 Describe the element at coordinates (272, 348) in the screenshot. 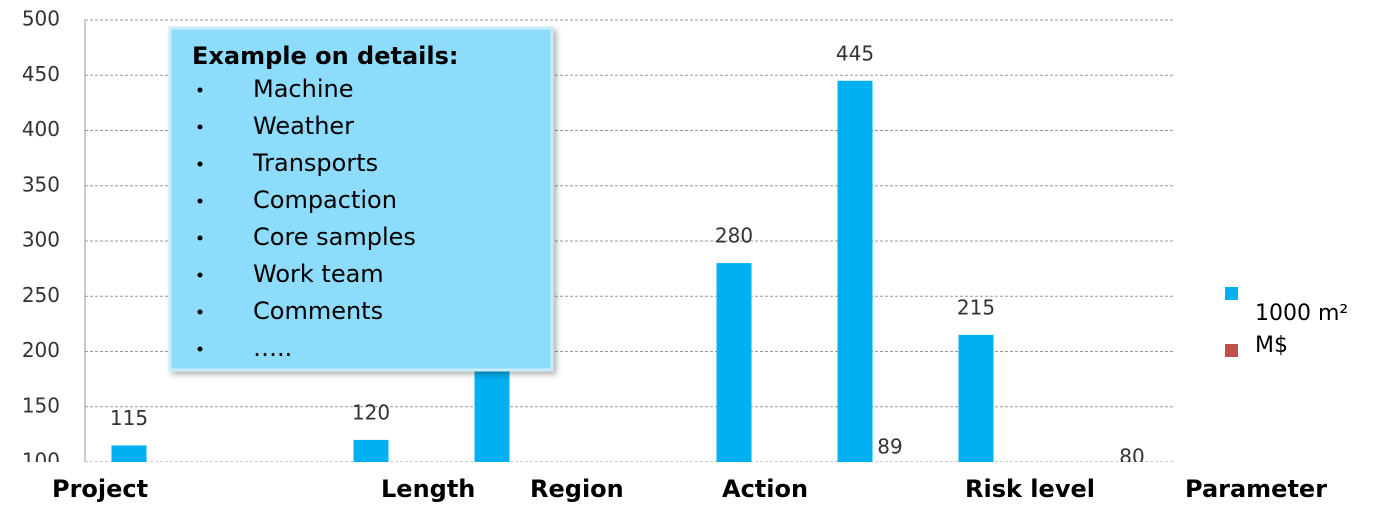

I see `callout-item: …..` at that location.